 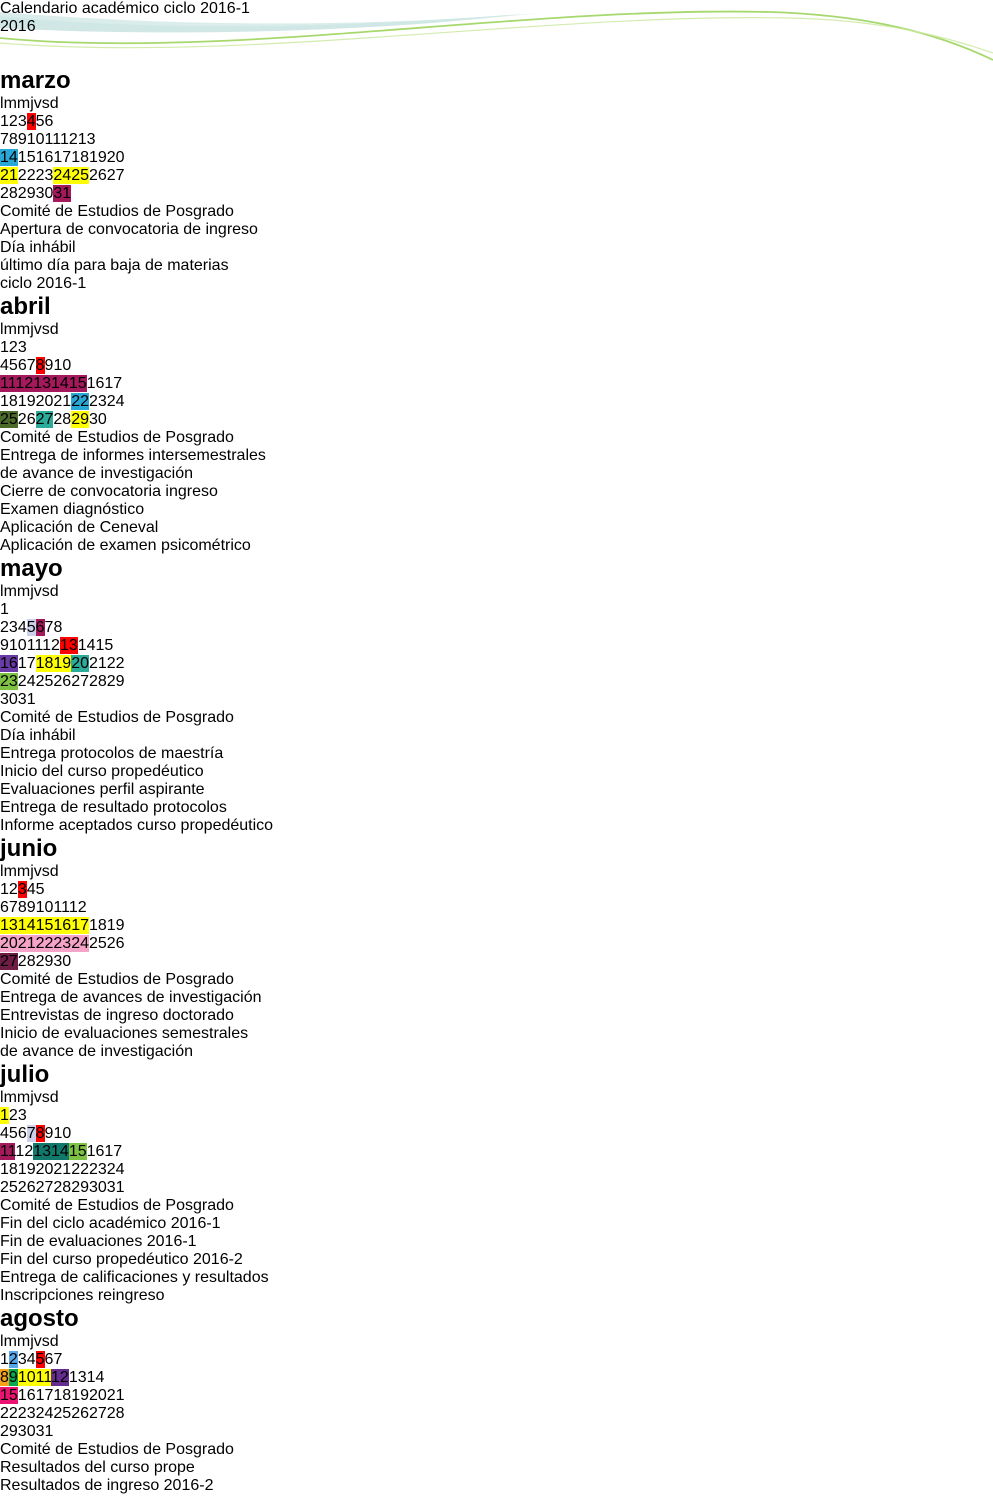 What do you see at coordinates (44, 175) in the screenshot?
I see `day-cell-23: 23` at bounding box center [44, 175].